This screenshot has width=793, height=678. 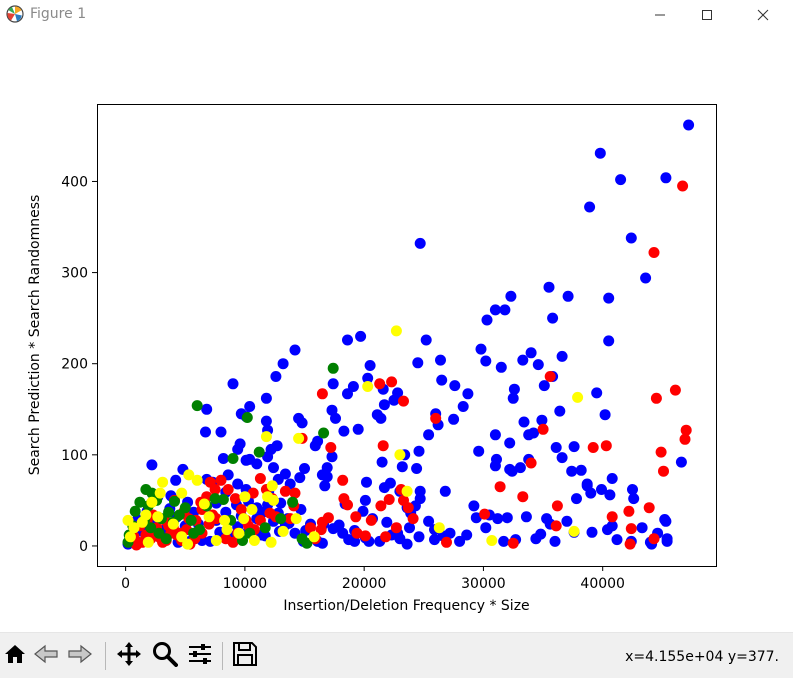 I want to click on cursor-coordinates: x=4.155e+04 y=377., so click(x=702, y=657).